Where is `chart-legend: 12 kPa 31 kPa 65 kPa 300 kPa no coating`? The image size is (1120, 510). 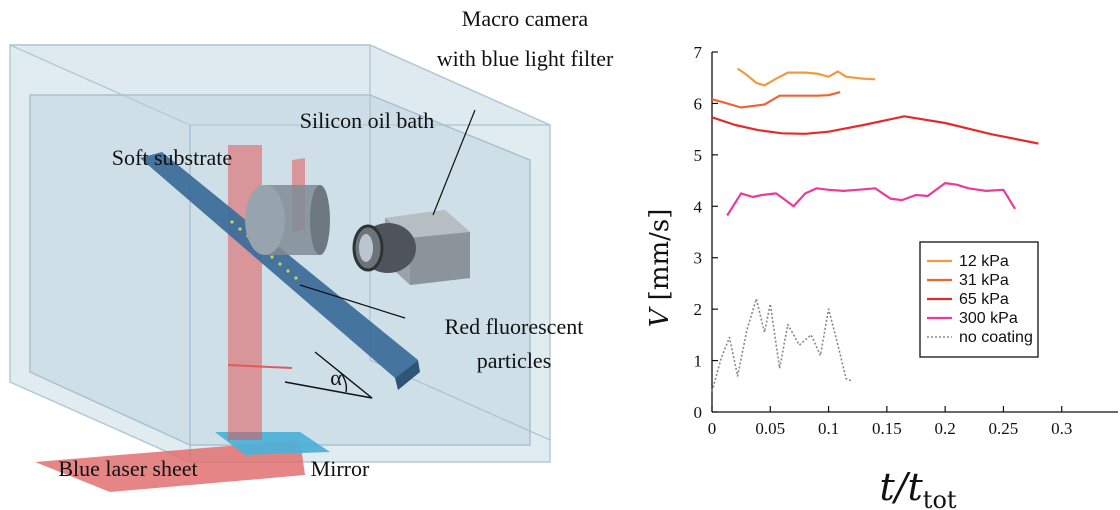
chart-legend: 12 kPa 31 kPa 65 kPa 300 kPa no coating is located at coordinates (979, 299).